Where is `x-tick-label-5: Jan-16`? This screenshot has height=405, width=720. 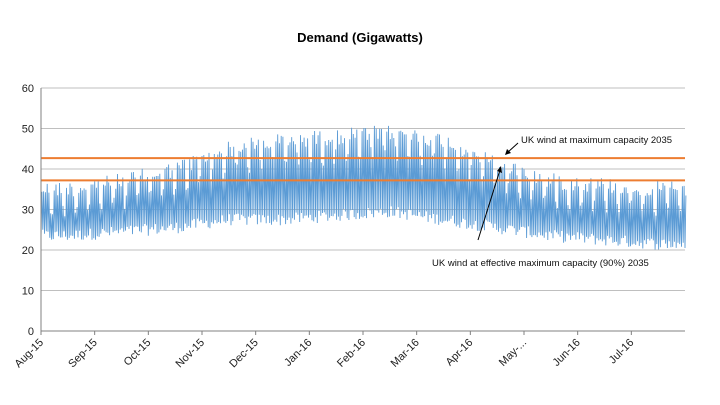
x-tick-label-5: Jan-16 is located at coordinates (298, 353).